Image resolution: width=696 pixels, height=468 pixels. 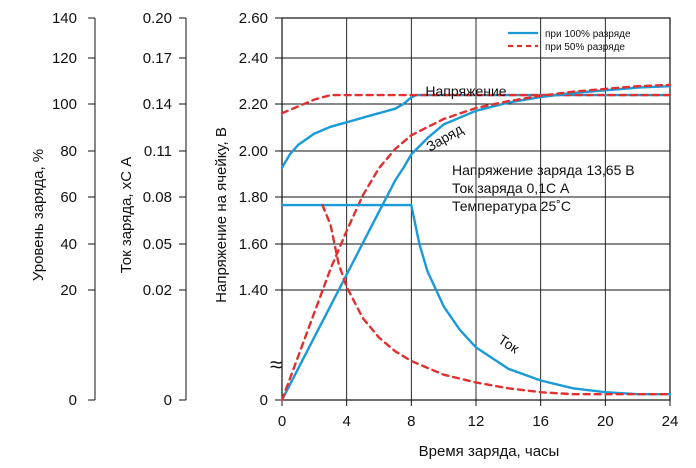 What do you see at coordinates (157, 197) in the screenshot?
I see `charge-current-tick-label: 0.08` at bounding box center [157, 197].